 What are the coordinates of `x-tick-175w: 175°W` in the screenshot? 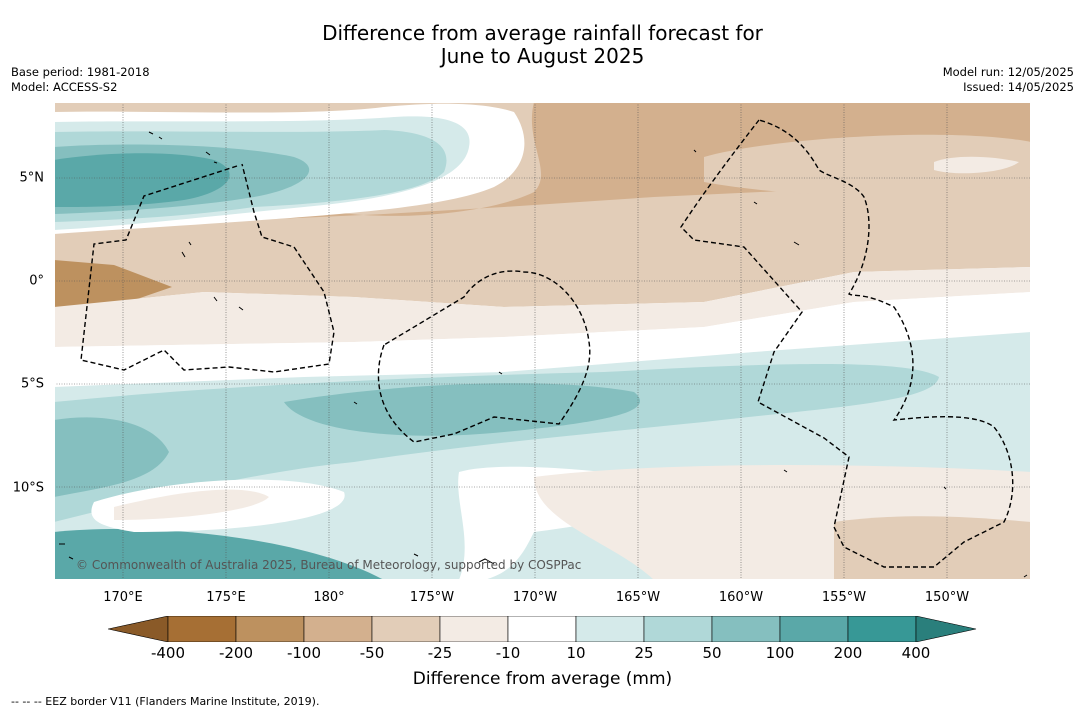 It's located at (432, 597).